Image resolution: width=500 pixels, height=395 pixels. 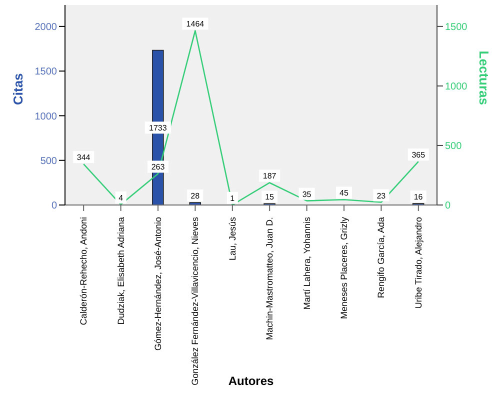 I want to click on y2-tick-label: 500, so click(x=453, y=146).